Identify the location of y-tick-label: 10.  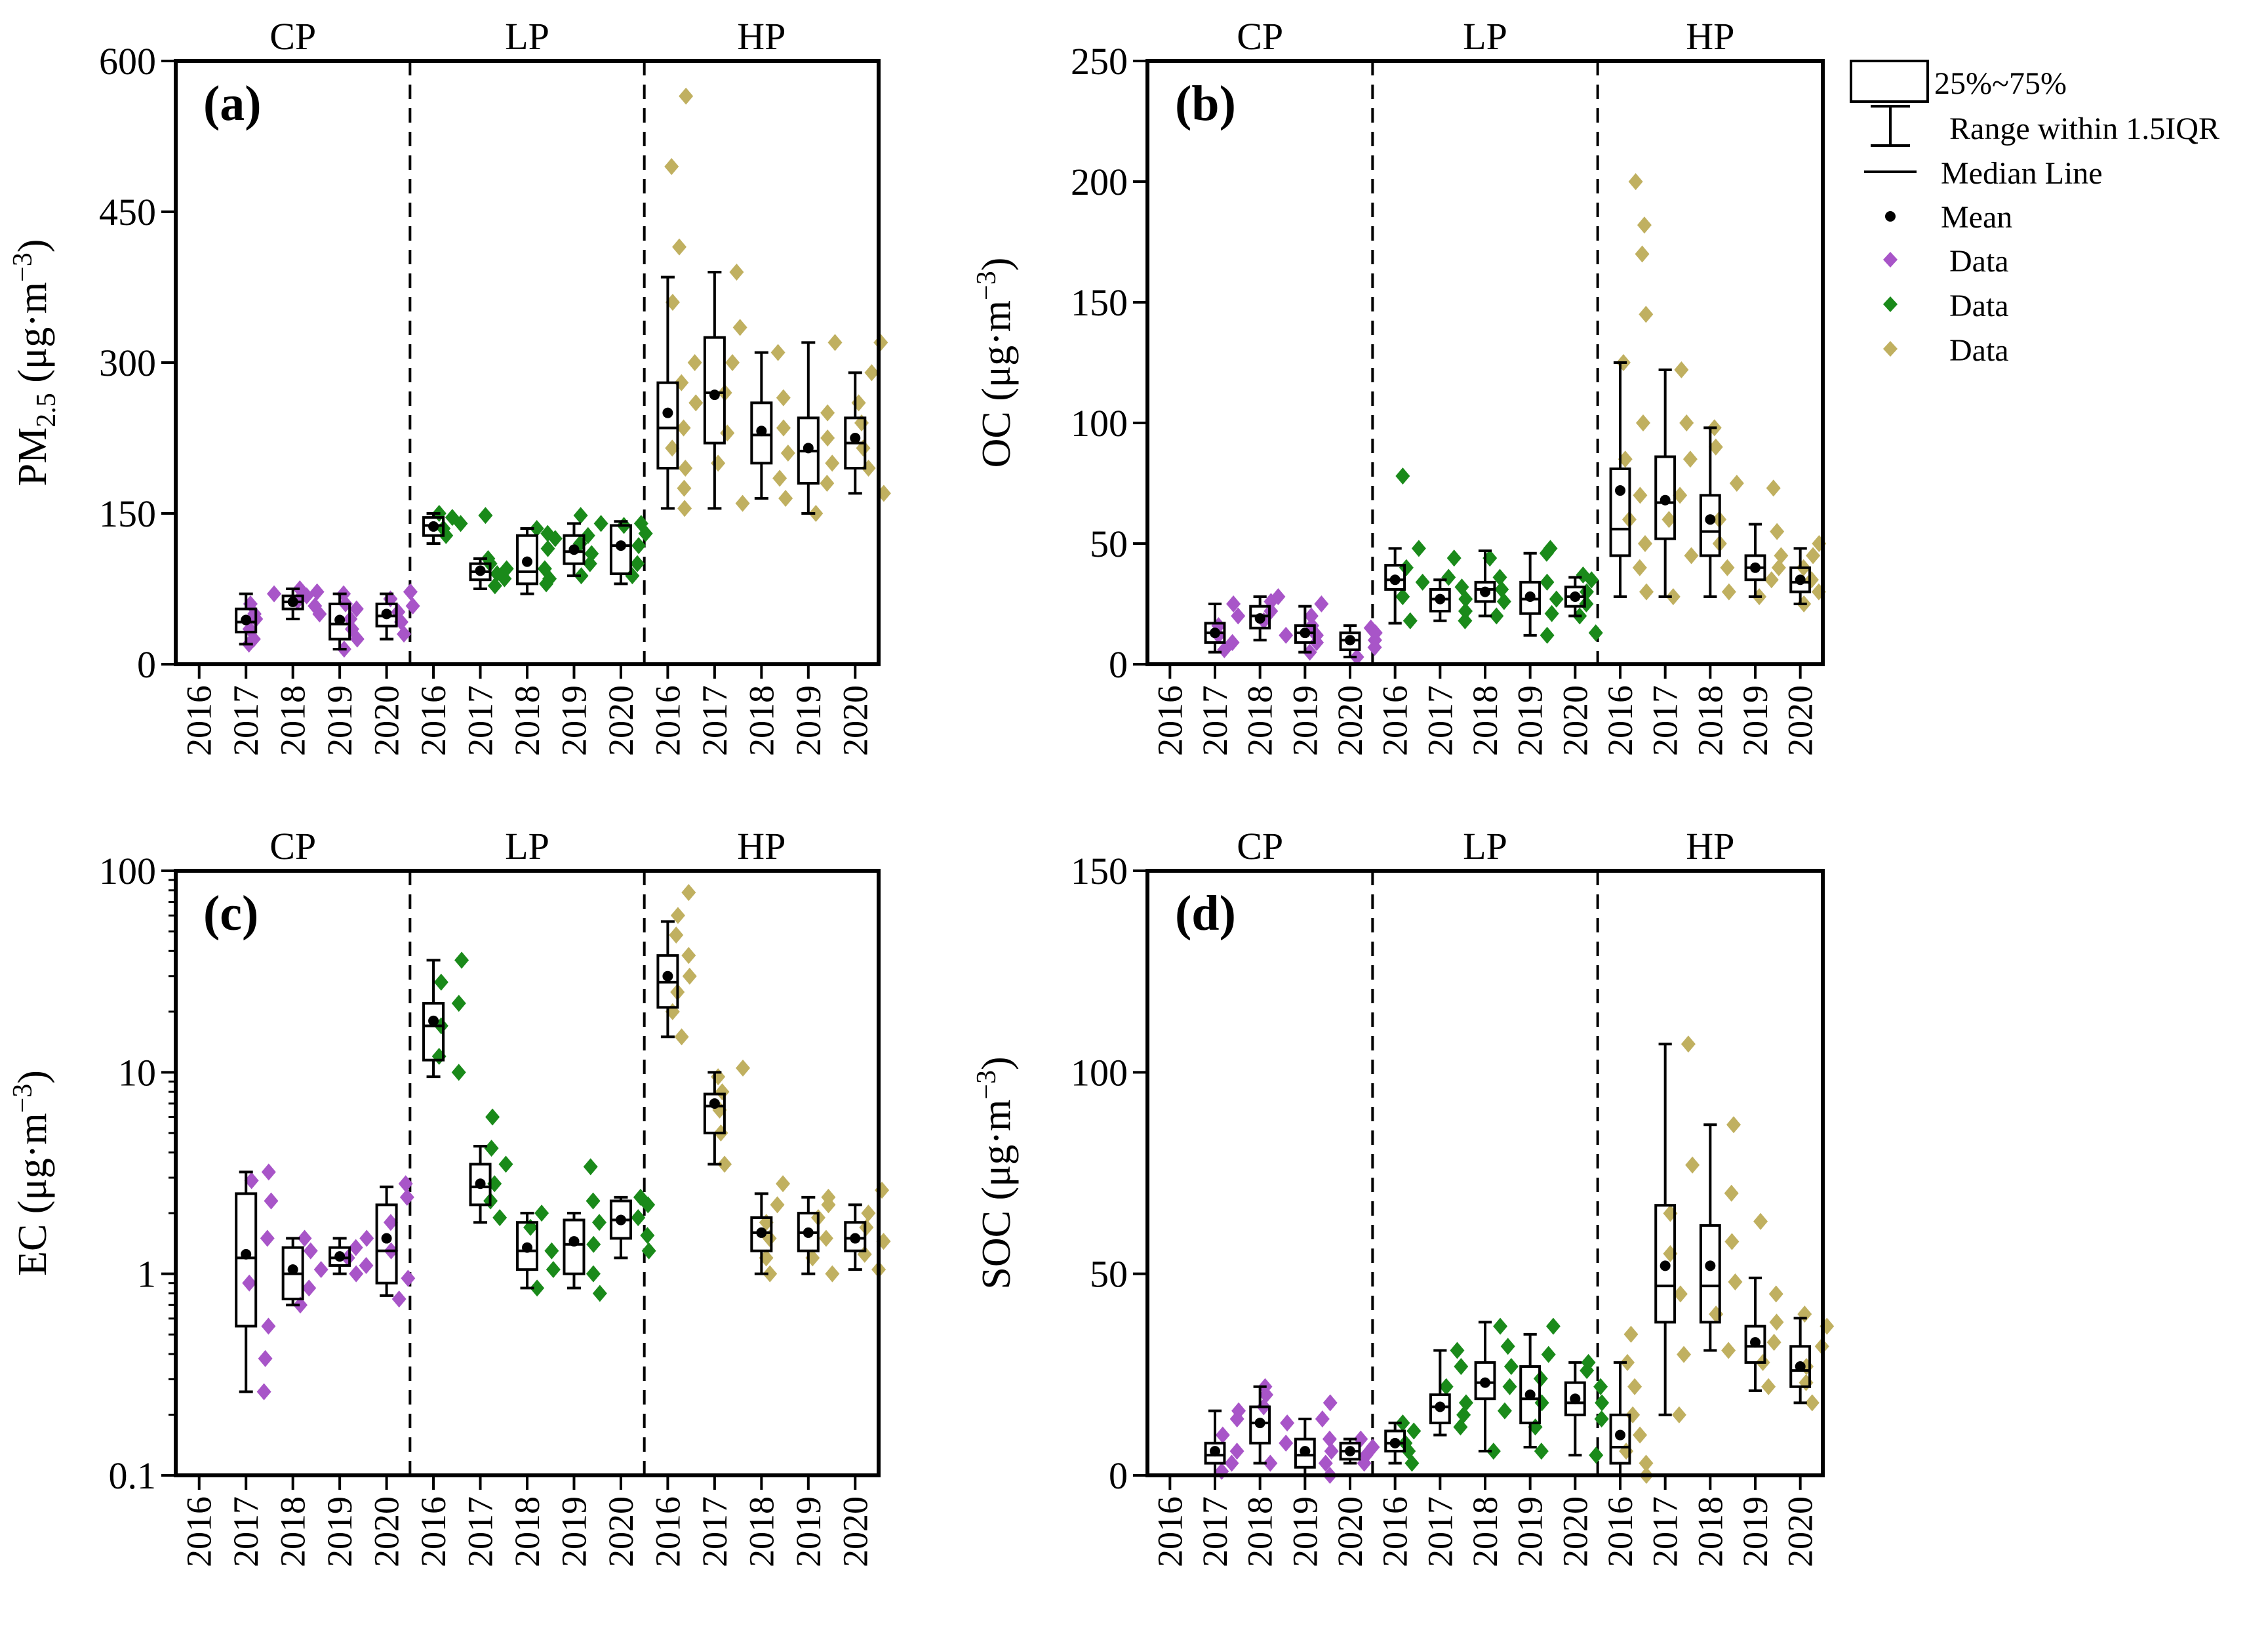
(137, 1073).